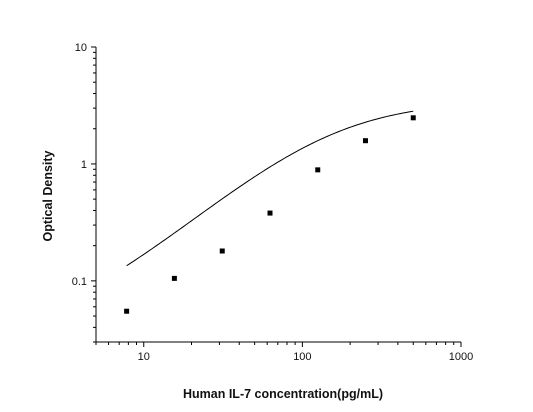  What do you see at coordinates (81, 48) in the screenshot?
I see `y-tick-label: 10` at bounding box center [81, 48].